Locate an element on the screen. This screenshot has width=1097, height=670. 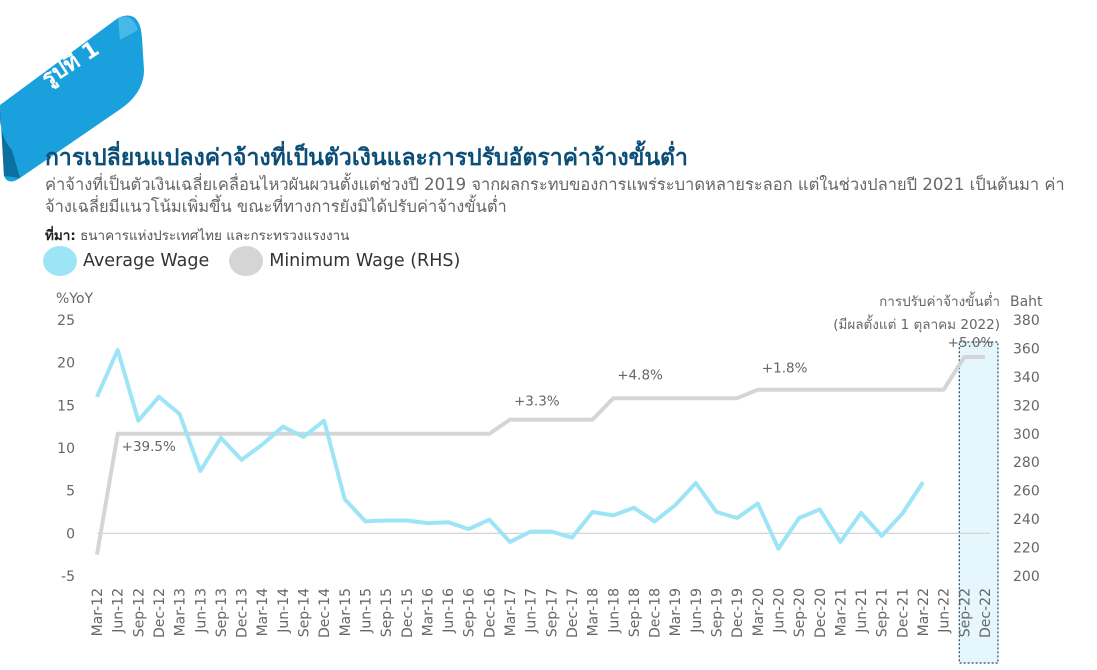
x-tick-label: Jun-16 is located at coordinates (449, 611).